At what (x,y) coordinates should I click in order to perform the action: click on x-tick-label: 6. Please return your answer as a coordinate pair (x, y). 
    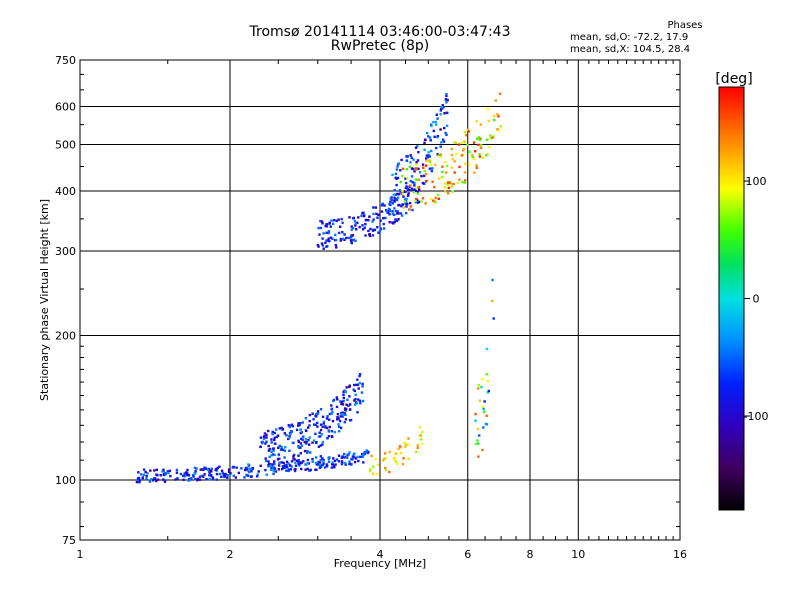
    Looking at the image, I should click on (467, 554).